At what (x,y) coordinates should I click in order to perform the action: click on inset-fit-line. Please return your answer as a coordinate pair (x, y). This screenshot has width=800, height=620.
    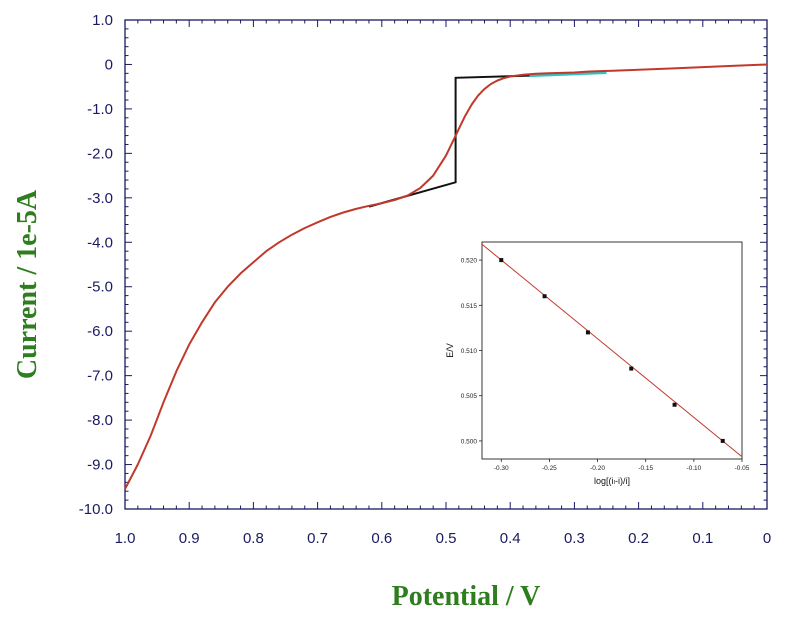
    Looking at the image, I should click on (612, 350).